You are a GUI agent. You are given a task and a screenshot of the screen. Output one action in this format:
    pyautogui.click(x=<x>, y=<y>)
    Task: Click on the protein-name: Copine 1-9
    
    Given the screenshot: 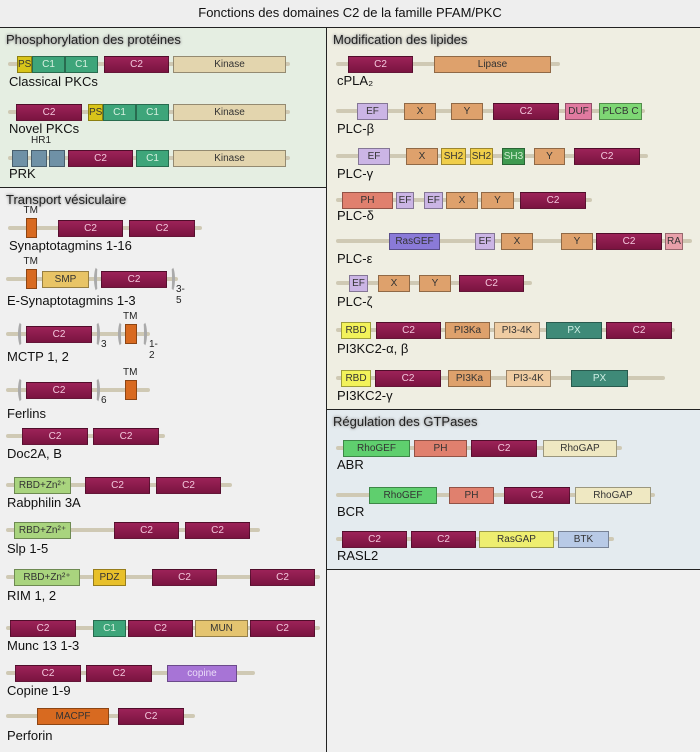 What is the action you would take?
    pyautogui.click(x=39, y=690)
    